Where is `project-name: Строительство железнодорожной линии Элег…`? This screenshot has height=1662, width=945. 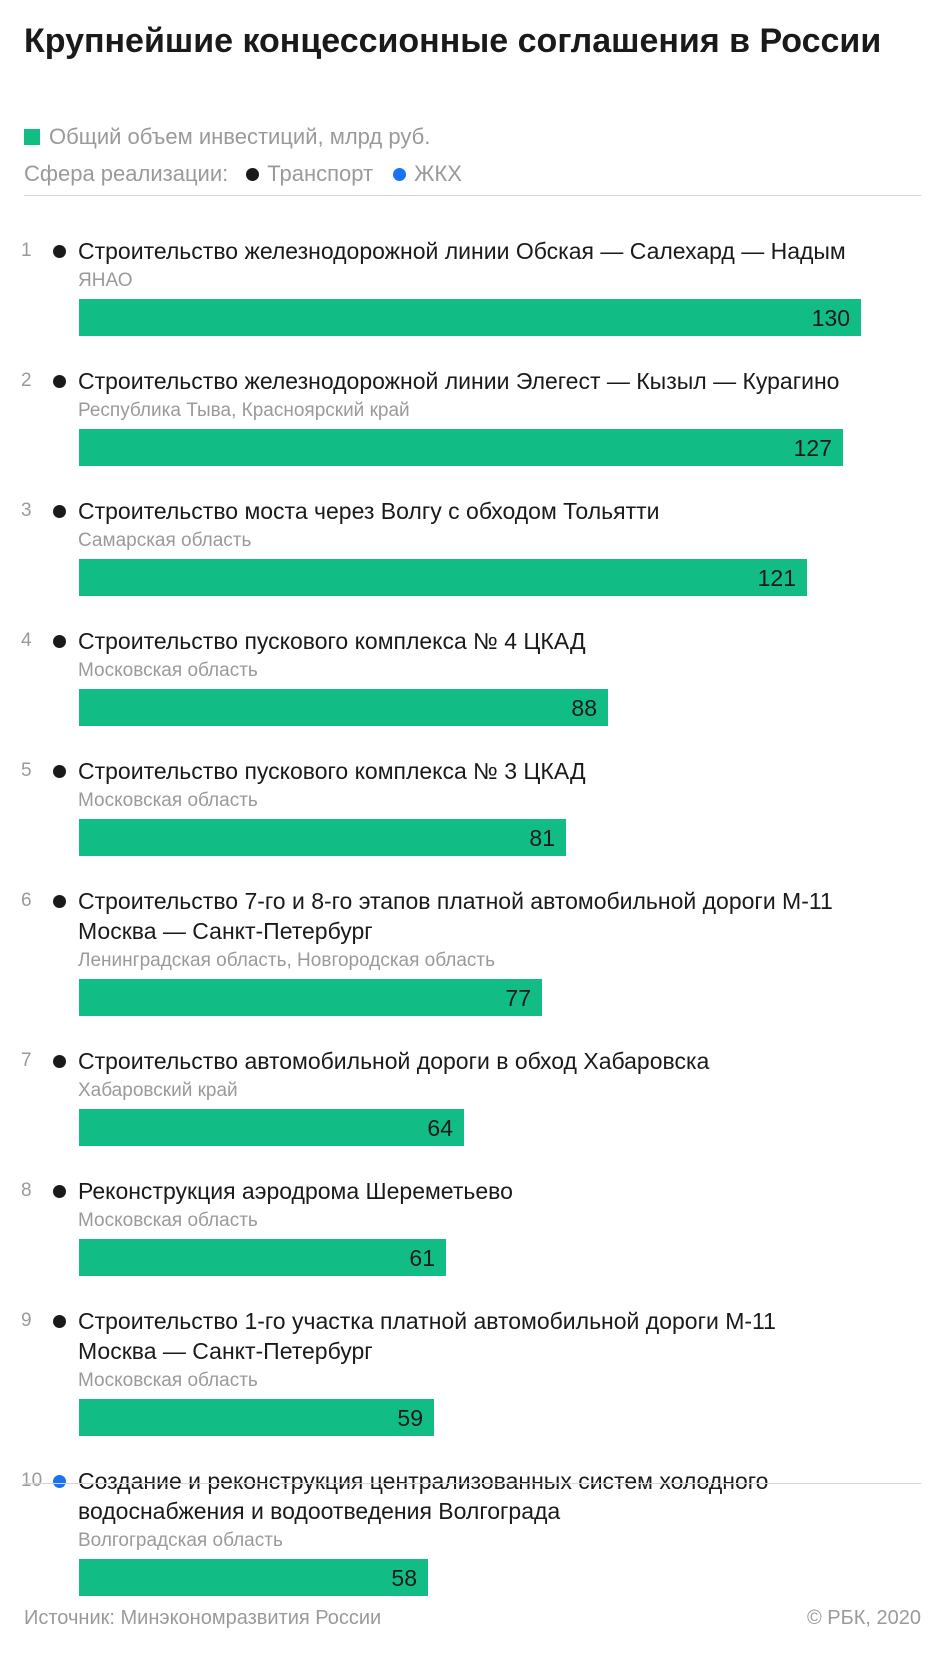 project-name: Строительство железнодорожной линии Элег… is located at coordinates (459, 381).